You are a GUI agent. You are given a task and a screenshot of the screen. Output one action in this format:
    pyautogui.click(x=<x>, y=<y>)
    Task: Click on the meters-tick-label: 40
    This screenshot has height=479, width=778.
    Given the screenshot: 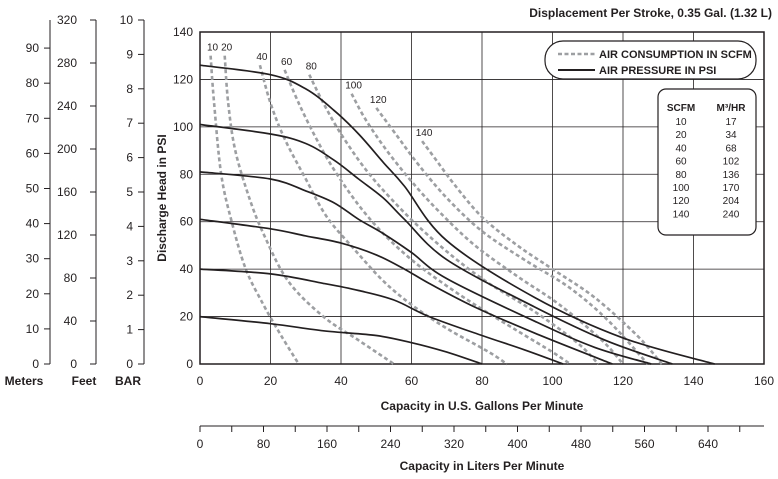 What is the action you would take?
    pyautogui.click(x=33, y=224)
    